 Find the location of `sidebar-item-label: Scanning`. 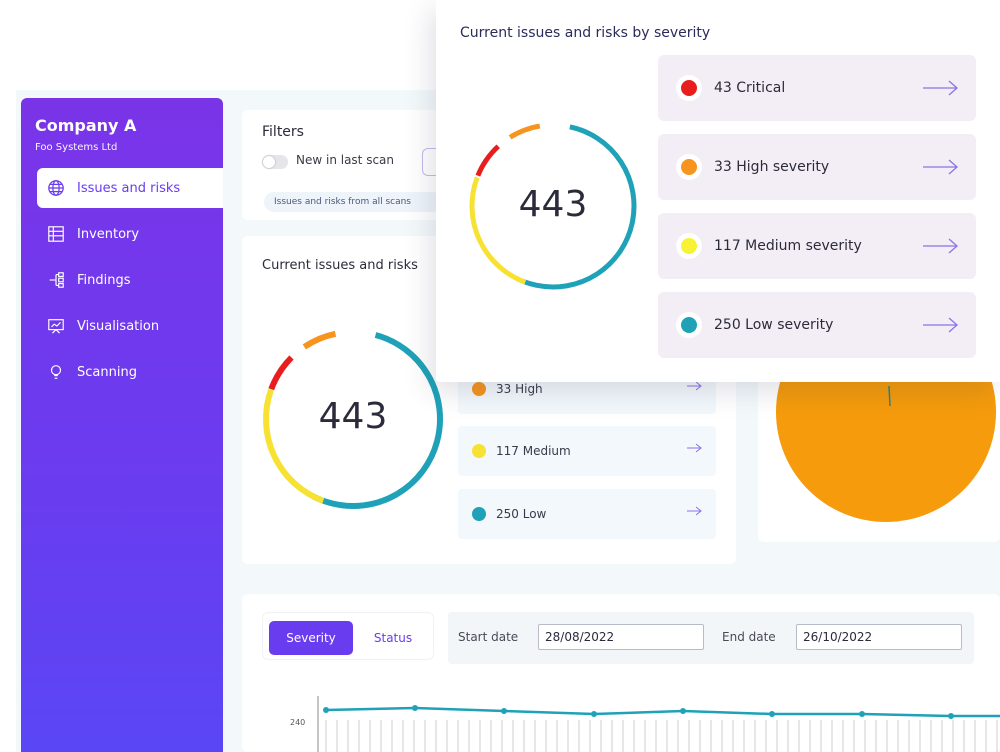

sidebar-item-label: Scanning is located at coordinates (107, 372).